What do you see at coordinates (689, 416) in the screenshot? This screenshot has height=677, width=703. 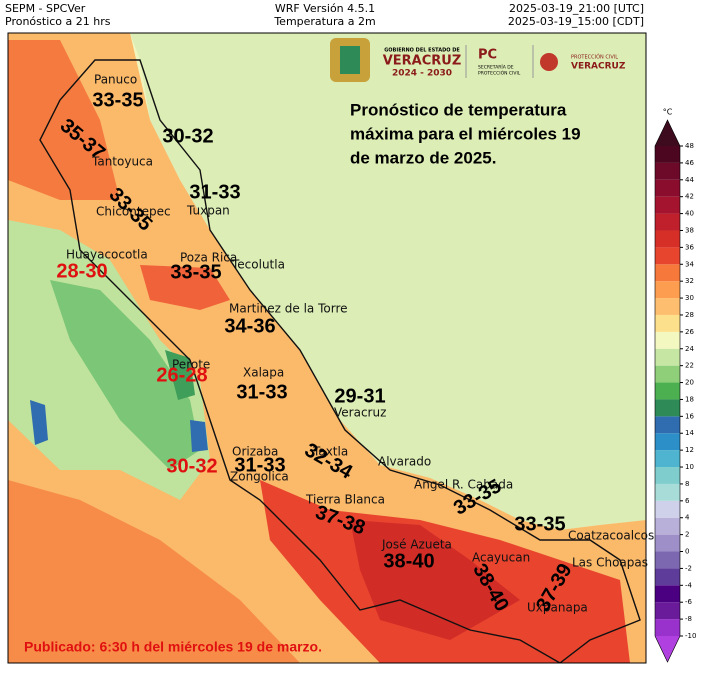 I see `colorbar-tick-label: 16` at bounding box center [689, 416].